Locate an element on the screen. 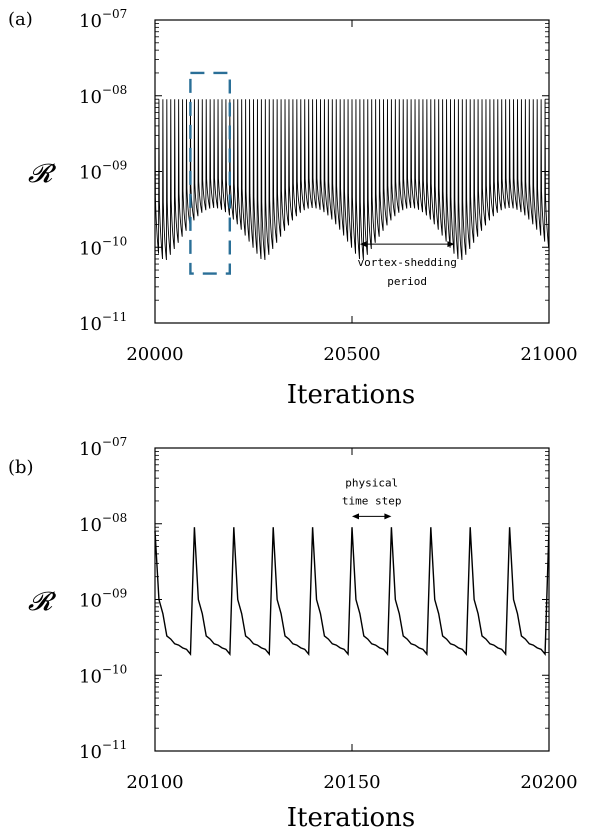 This screenshot has width=593, height=837. panel-b-y-tick-labels: 10−07 10−08 10−09 10−10 10−11 is located at coordinates (103, 599).